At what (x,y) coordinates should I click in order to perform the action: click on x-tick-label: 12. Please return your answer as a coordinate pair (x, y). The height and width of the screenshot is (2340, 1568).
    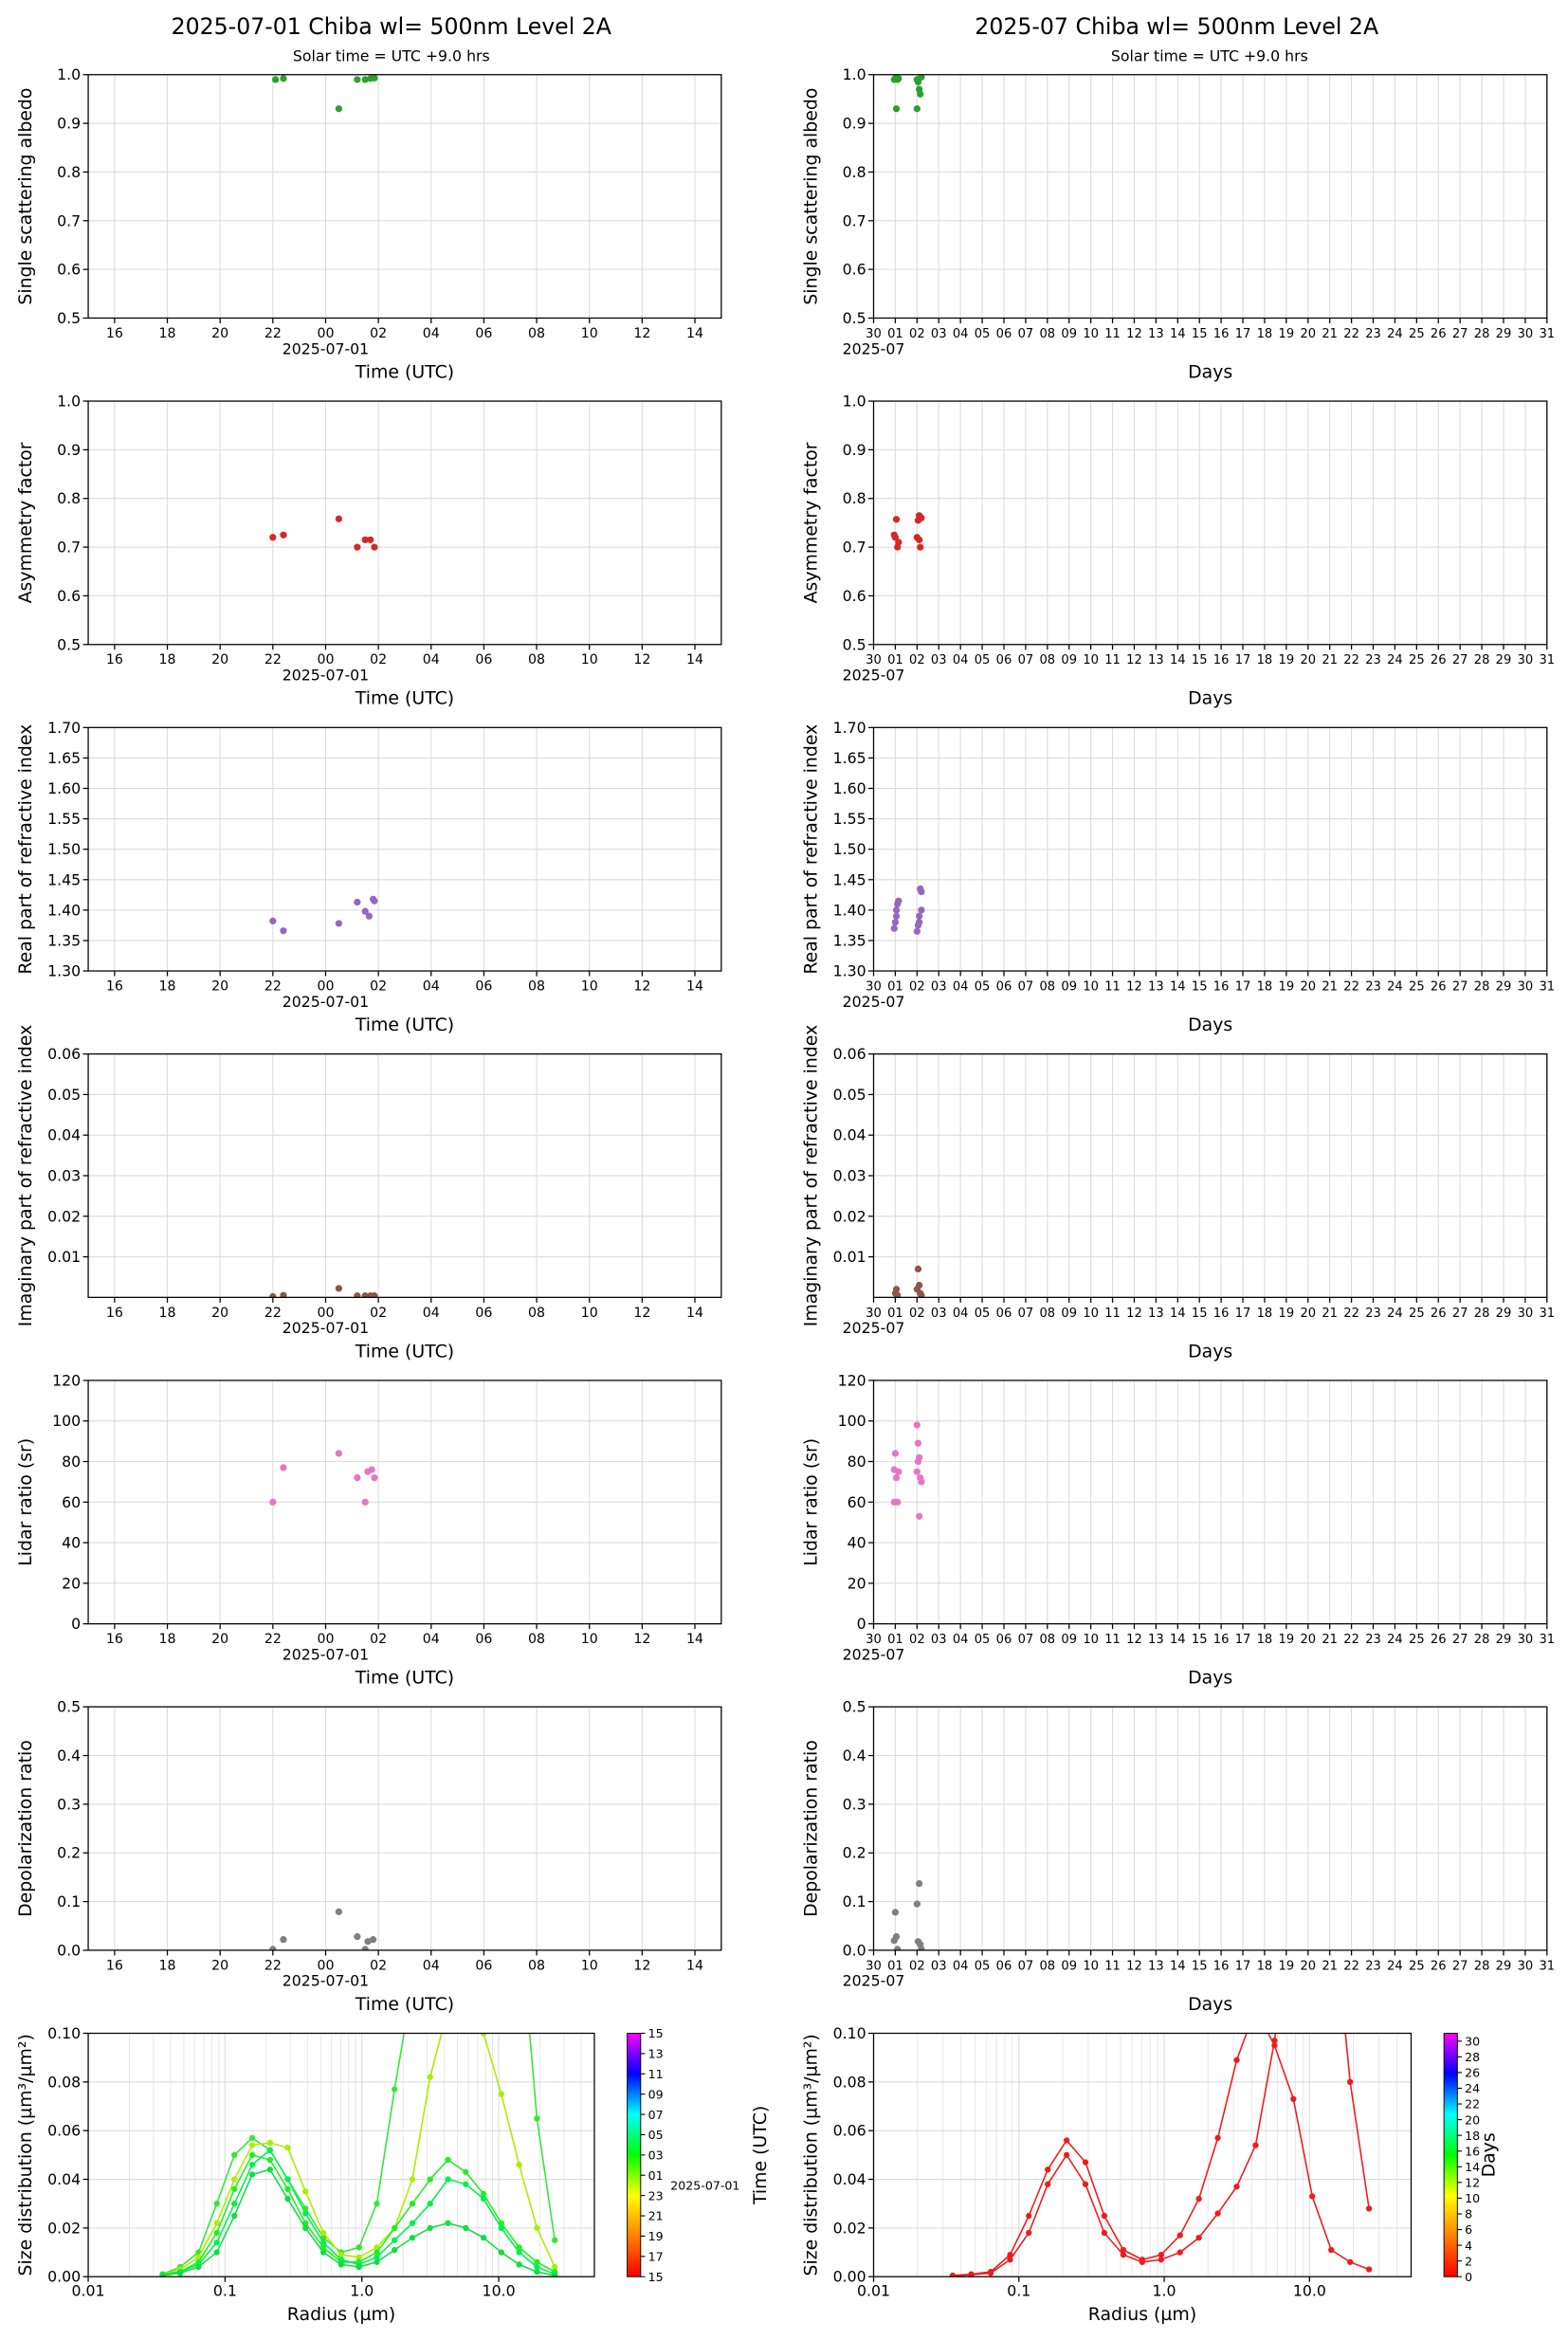
    Looking at the image, I should click on (641, 1313).